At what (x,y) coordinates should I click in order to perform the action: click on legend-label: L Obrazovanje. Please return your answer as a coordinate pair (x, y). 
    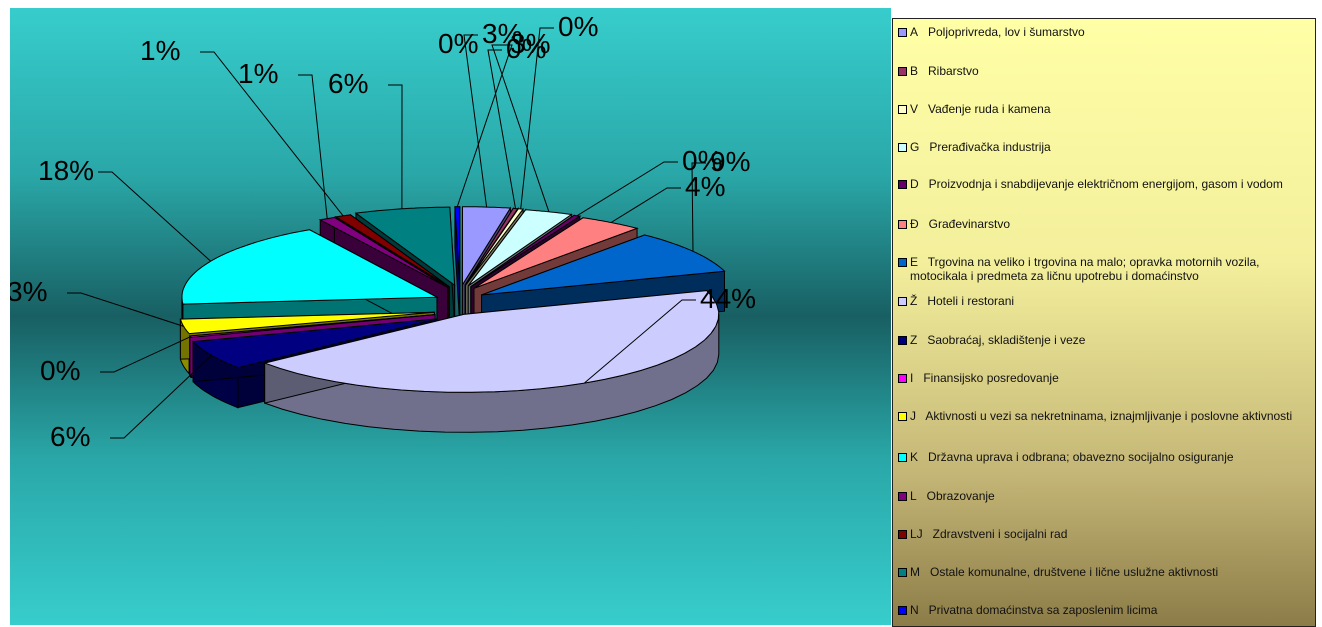
    Looking at the image, I should click on (952, 496).